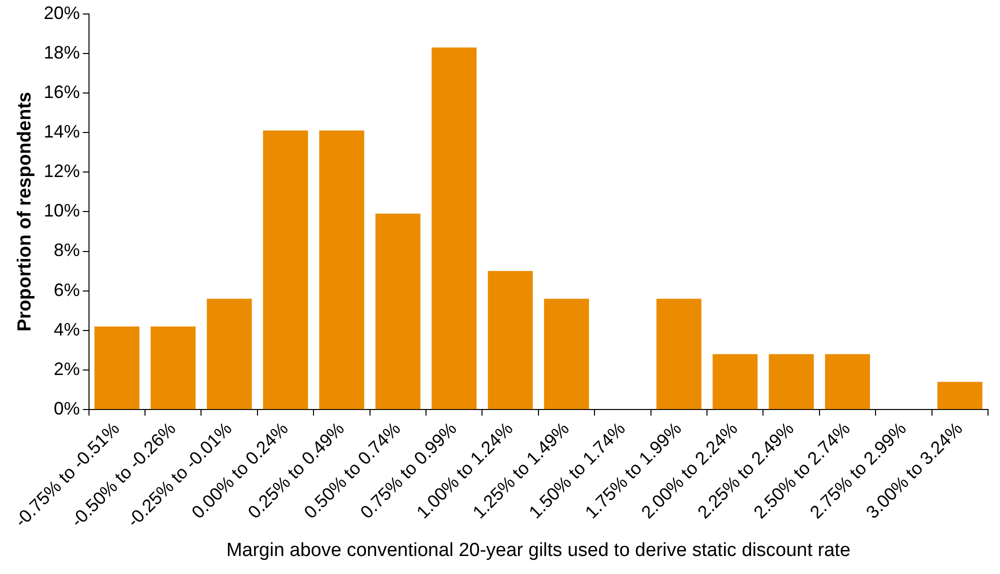 The width and height of the screenshot is (1000, 574). What do you see at coordinates (62, 132) in the screenshot?
I see `y-tick-label: 14%` at bounding box center [62, 132].